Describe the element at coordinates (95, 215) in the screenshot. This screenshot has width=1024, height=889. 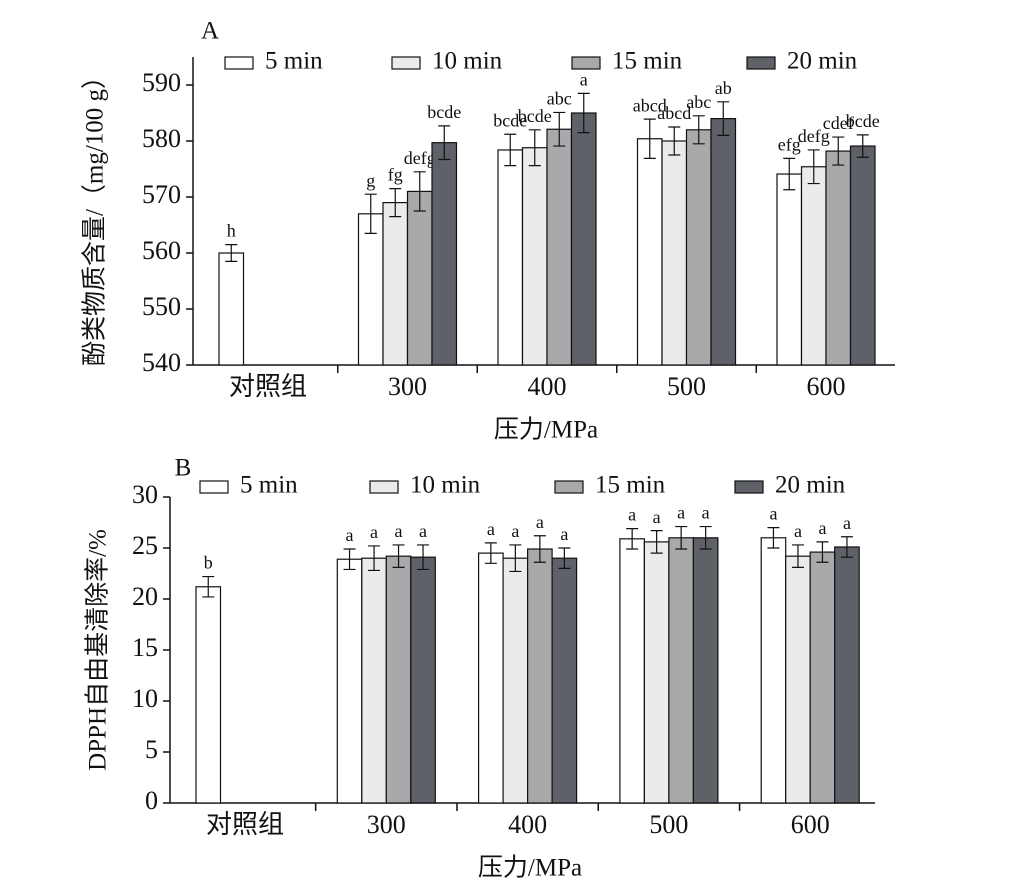
I see `y-axis-label: 酚类物质含量/（mg/100 g）` at that location.